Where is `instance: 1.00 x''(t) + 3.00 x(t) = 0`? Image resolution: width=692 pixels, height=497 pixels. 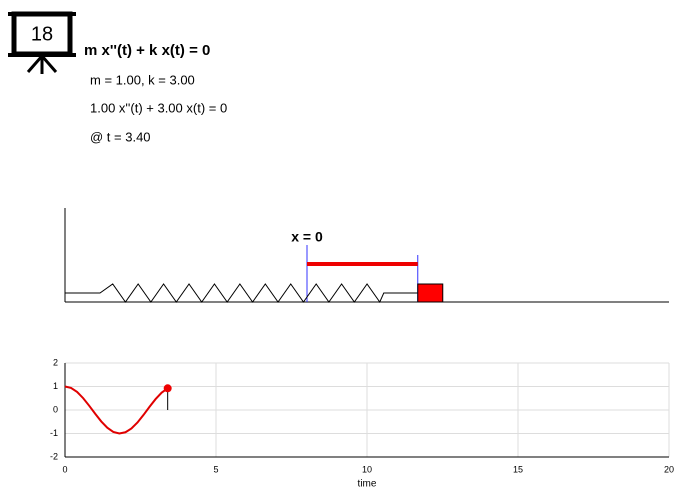 instance: 1.00 x''(t) + 3.00 x(t) = 0 is located at coordinates (158, 107).